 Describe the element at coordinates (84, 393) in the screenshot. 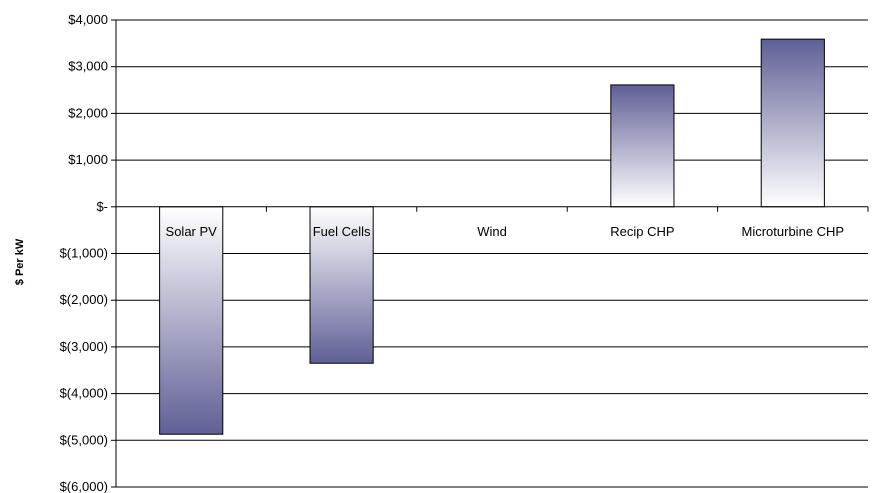

I see `y-tick-label: $(4,000)` at that location.